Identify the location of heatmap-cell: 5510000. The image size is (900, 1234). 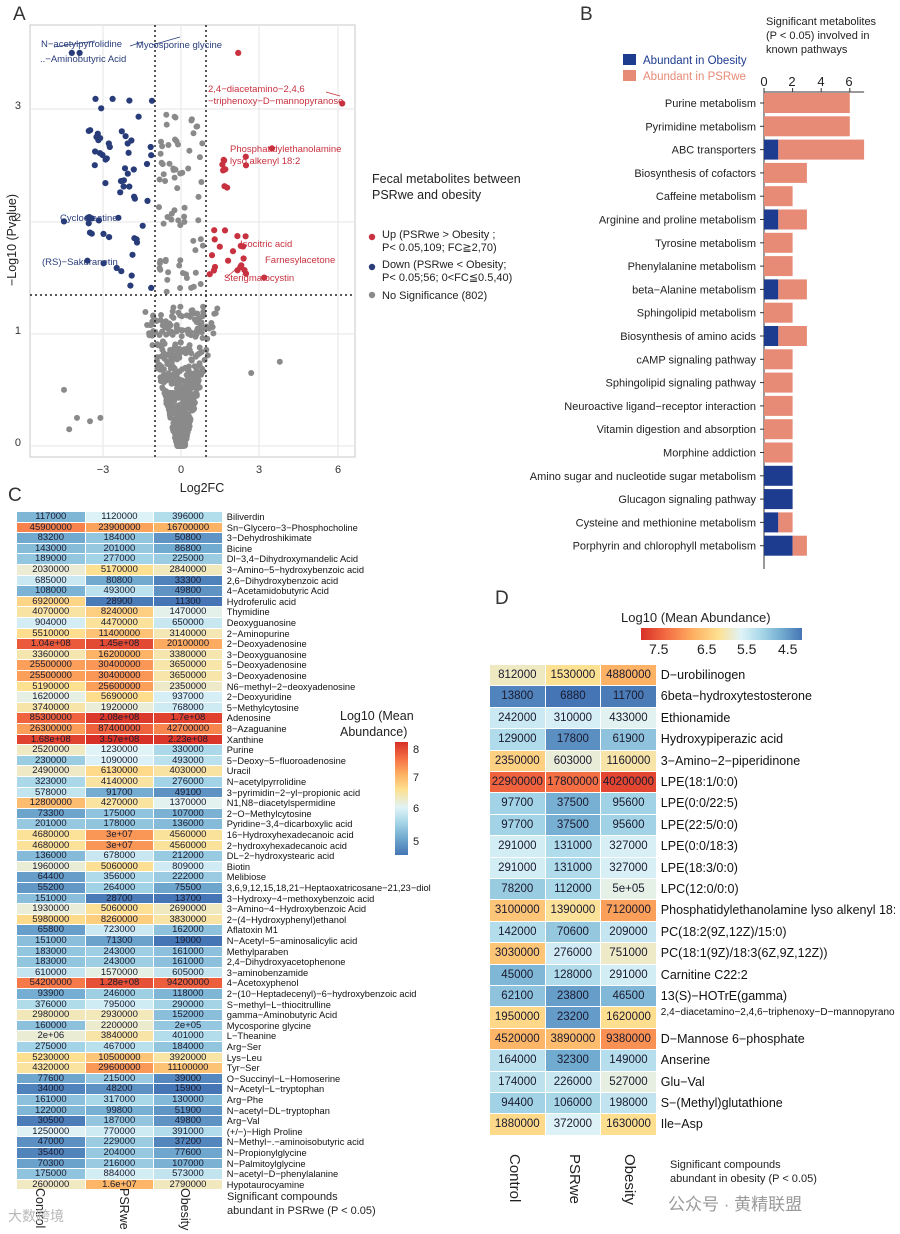
(51, 633).